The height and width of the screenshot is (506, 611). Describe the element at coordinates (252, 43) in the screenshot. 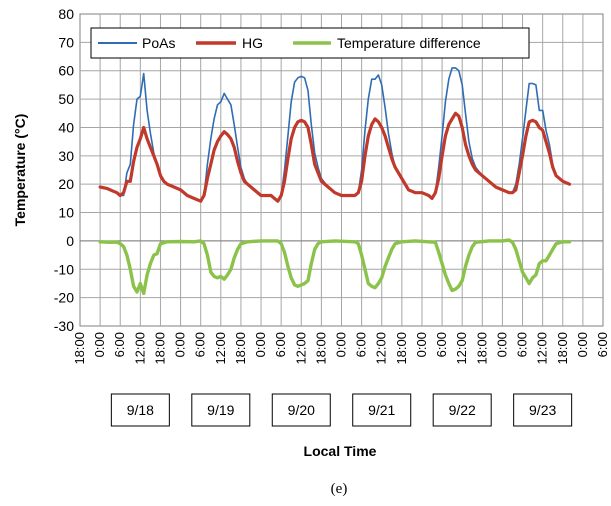

I see `legend-label-hg: HG` at that location.